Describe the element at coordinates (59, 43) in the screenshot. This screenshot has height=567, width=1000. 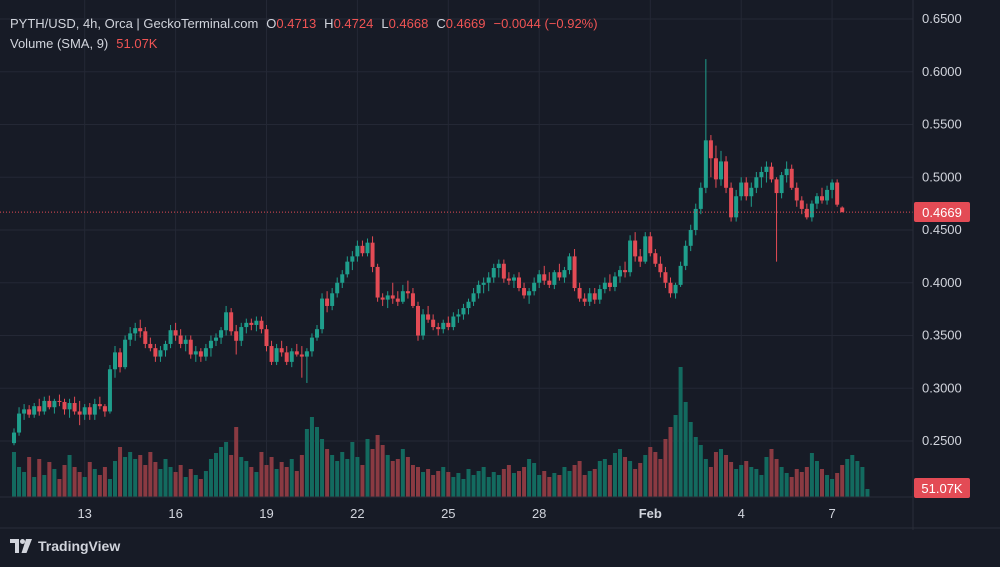
I see `volume-label: Volume (SMA, 9)` at that location.